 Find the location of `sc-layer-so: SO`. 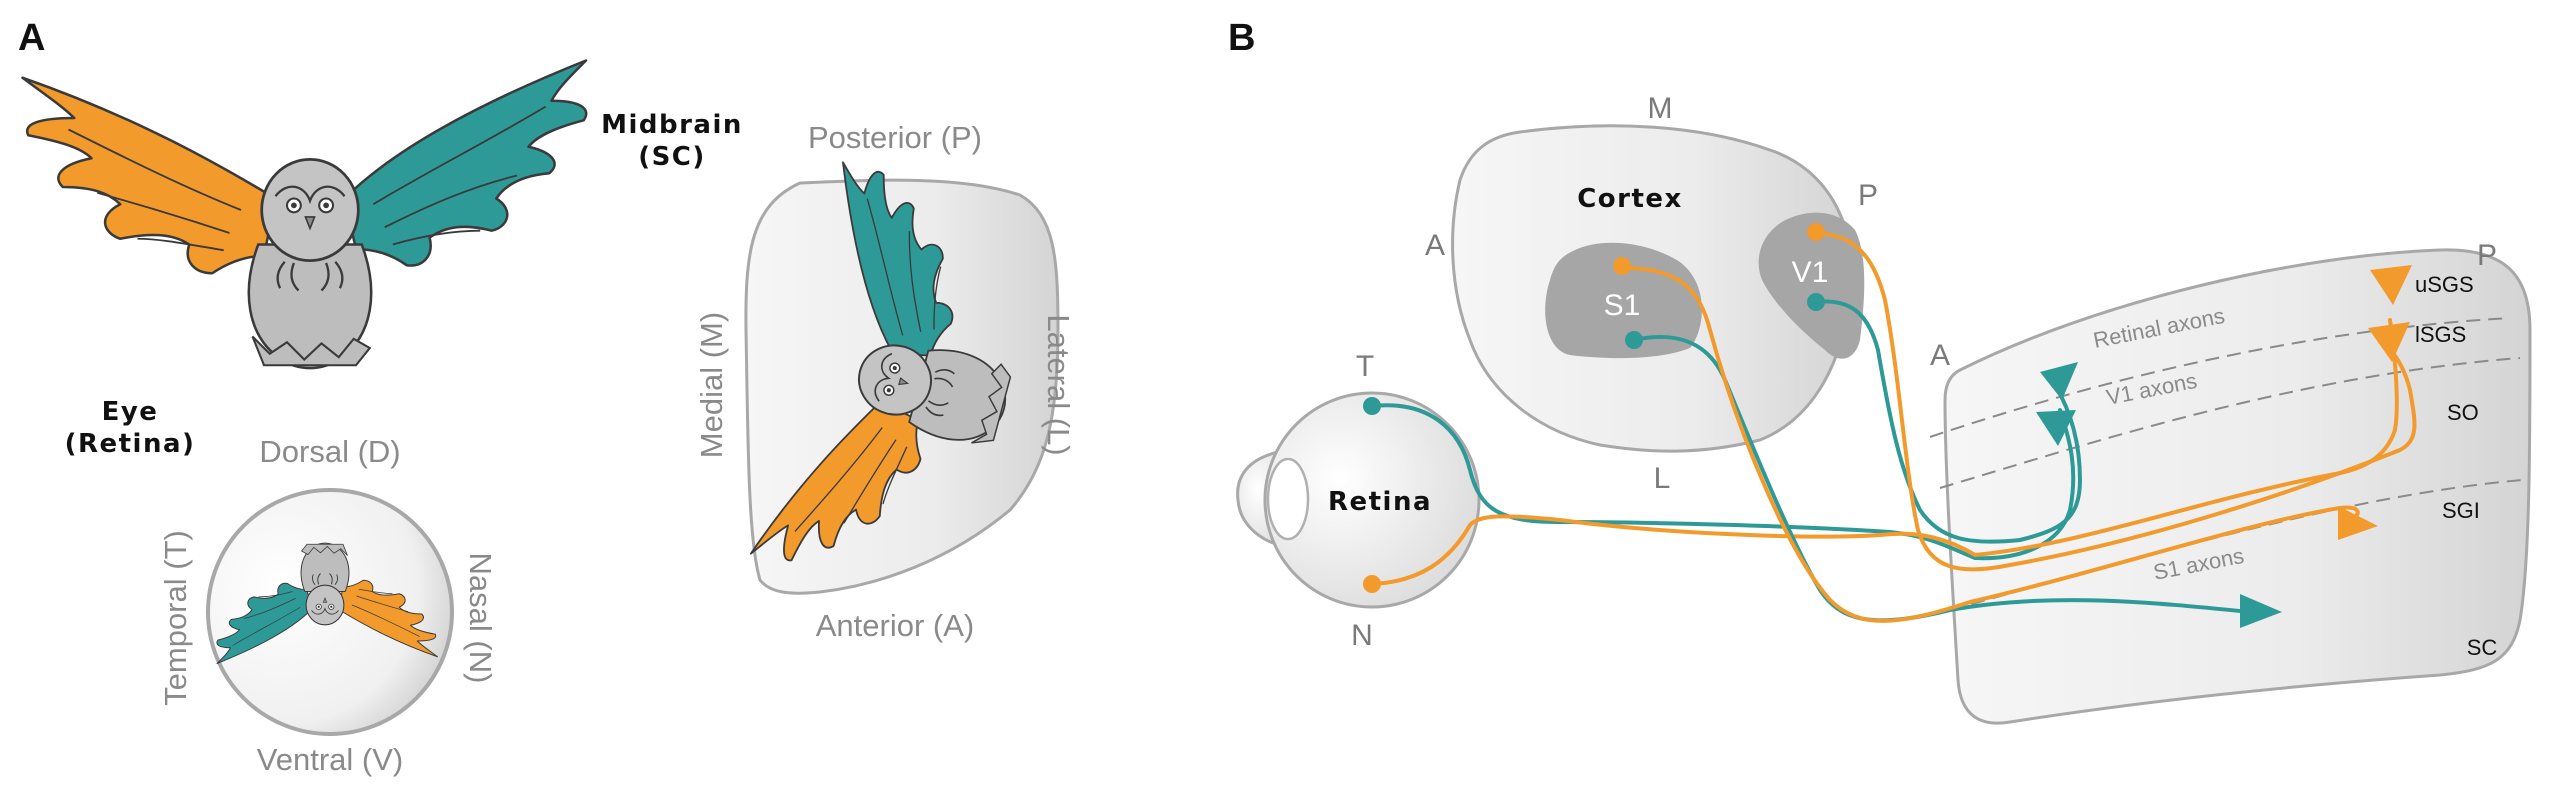

sc-layer-so: SO is located at coordinates (2463, 412).